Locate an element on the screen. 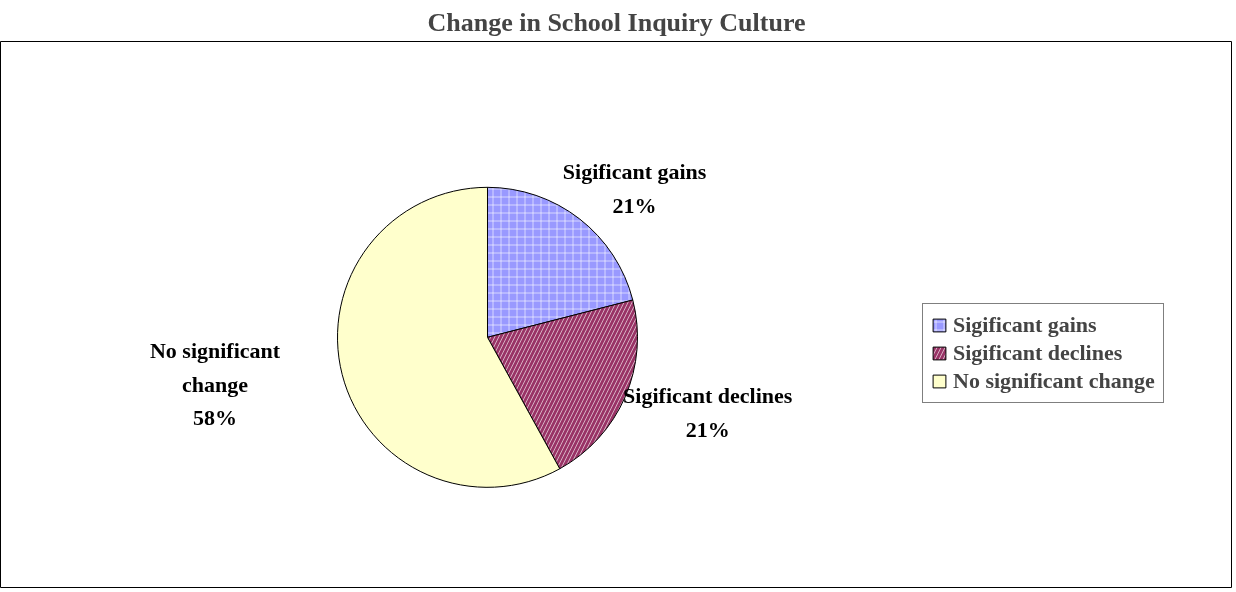  data-label: 58% is located at coordinates (215, 418).